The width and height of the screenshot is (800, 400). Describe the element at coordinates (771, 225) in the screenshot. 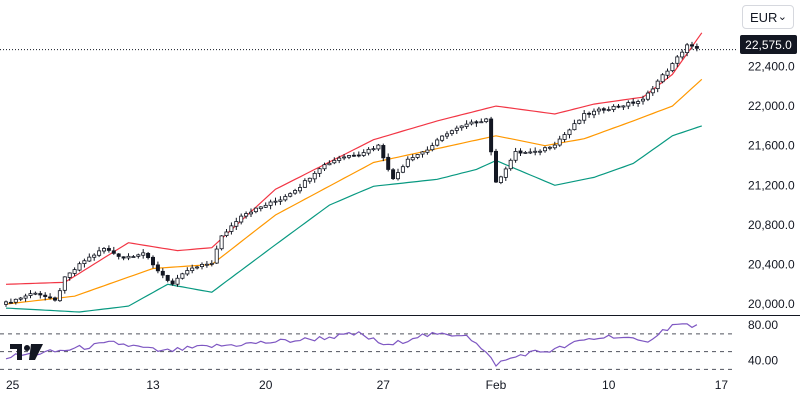

I see `price-axis-label: 20,800.0` at that location.